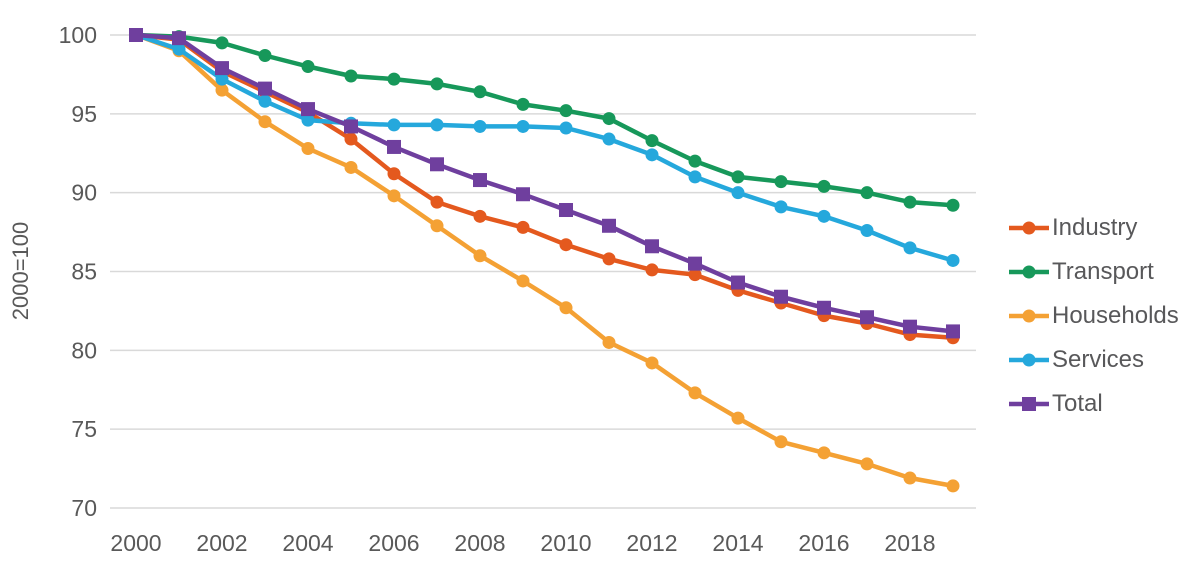 The image size is (1200, 573). I want to click on y-axis-tick-label: 70, so click(84, 508).